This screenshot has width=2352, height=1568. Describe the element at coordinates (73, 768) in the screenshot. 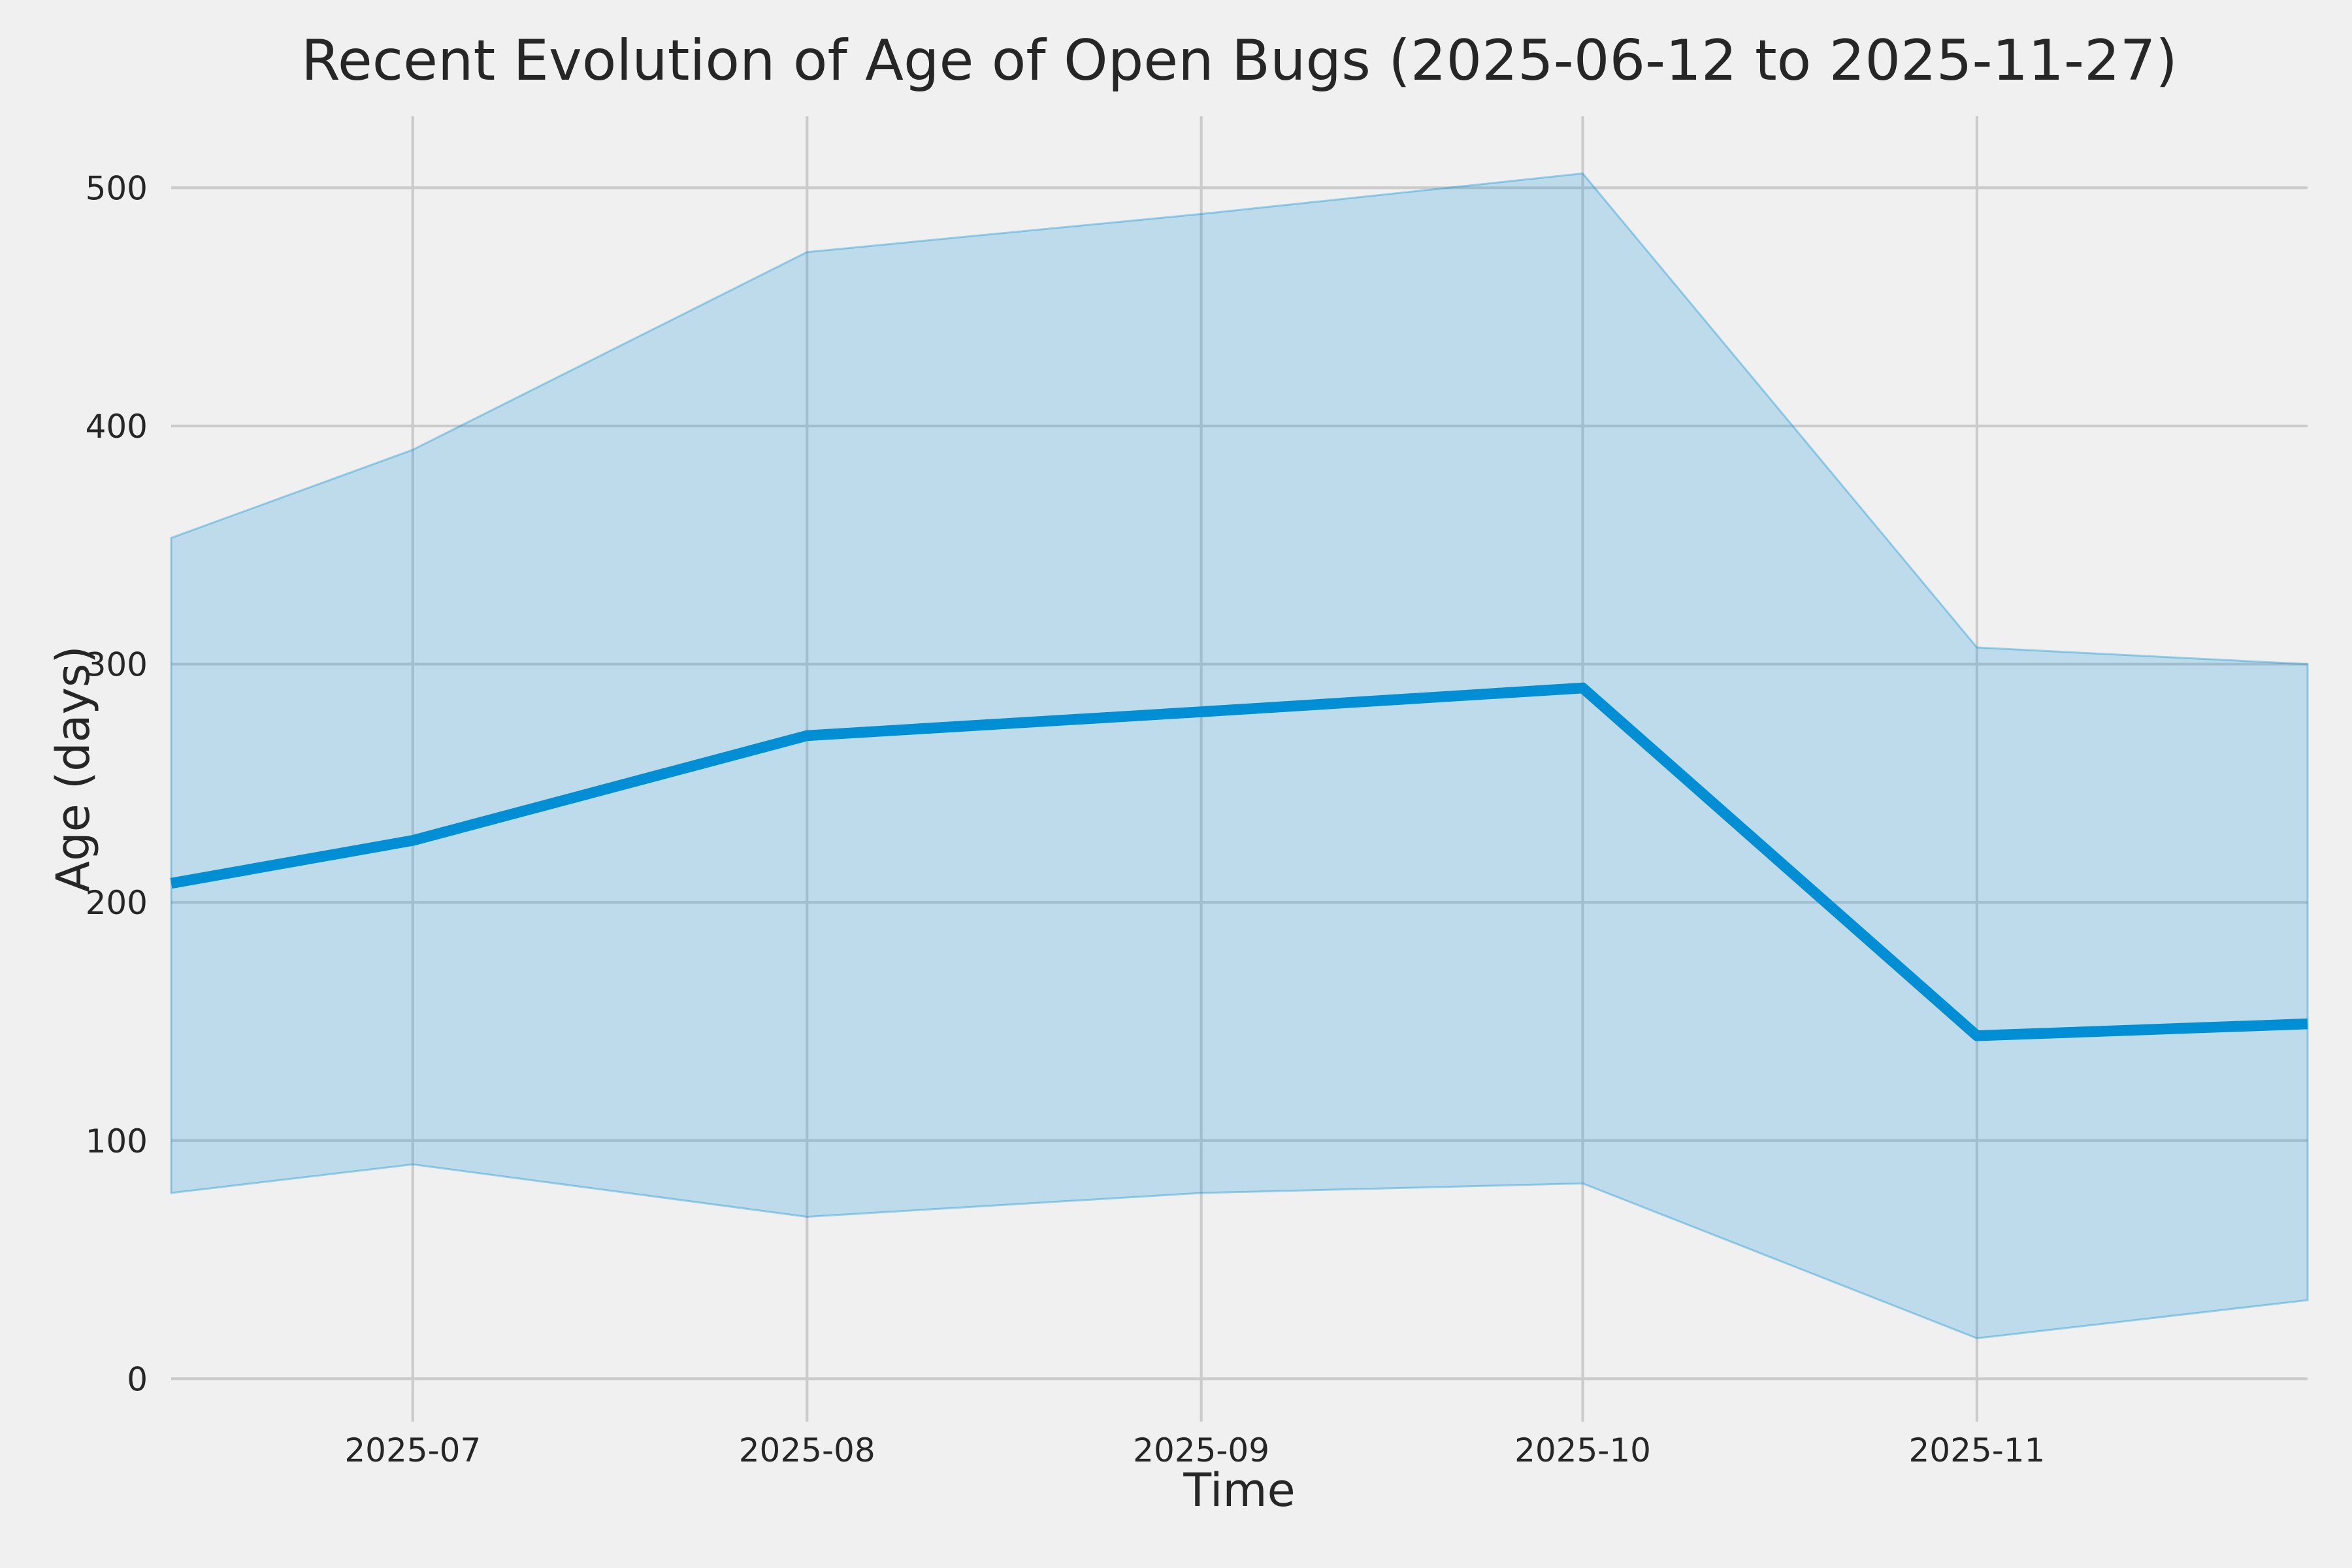

I see `y-axis-label: Age (days)` at that location.